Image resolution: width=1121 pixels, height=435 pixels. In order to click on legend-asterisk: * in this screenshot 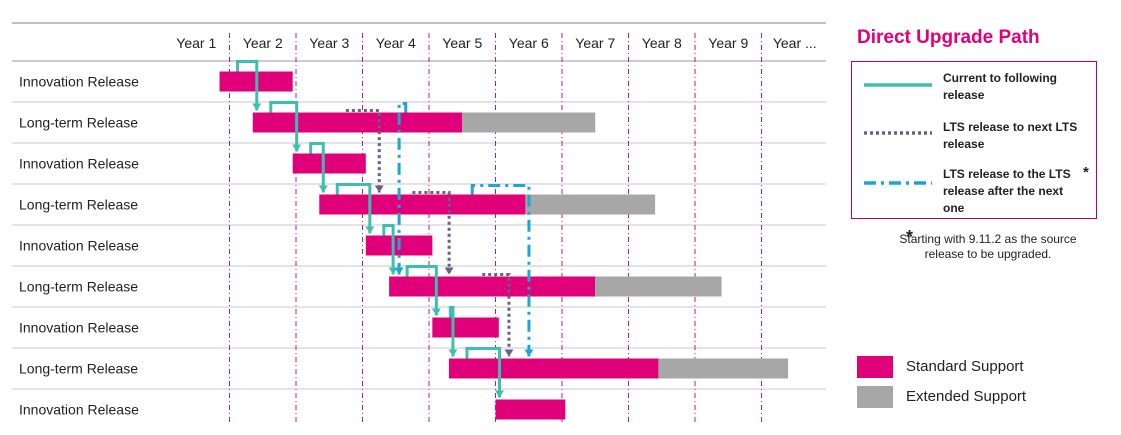, I will do `click(1086, 172)`.